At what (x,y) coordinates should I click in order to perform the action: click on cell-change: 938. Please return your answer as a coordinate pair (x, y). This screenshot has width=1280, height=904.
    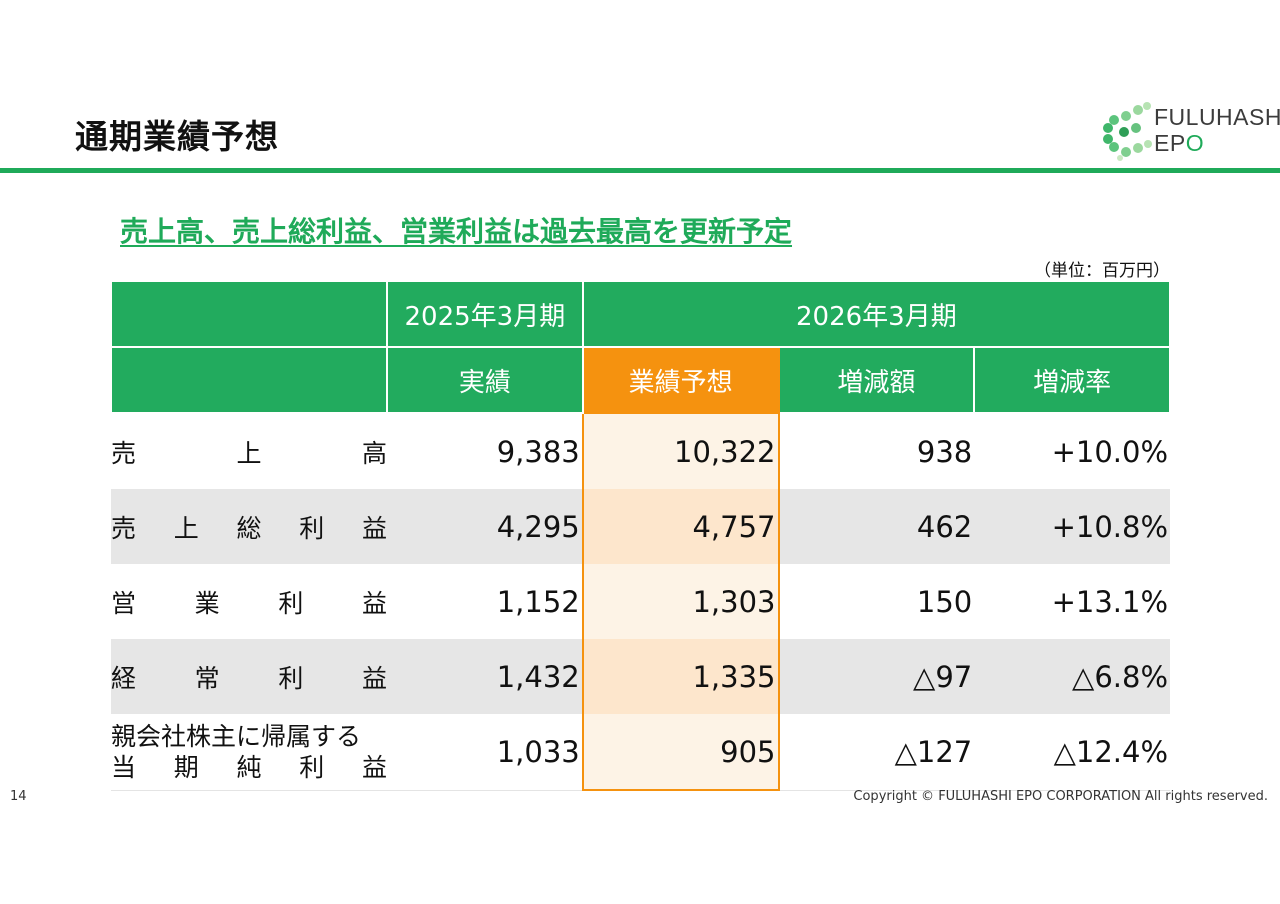
    Looking at the image, I should click on (944, 451).